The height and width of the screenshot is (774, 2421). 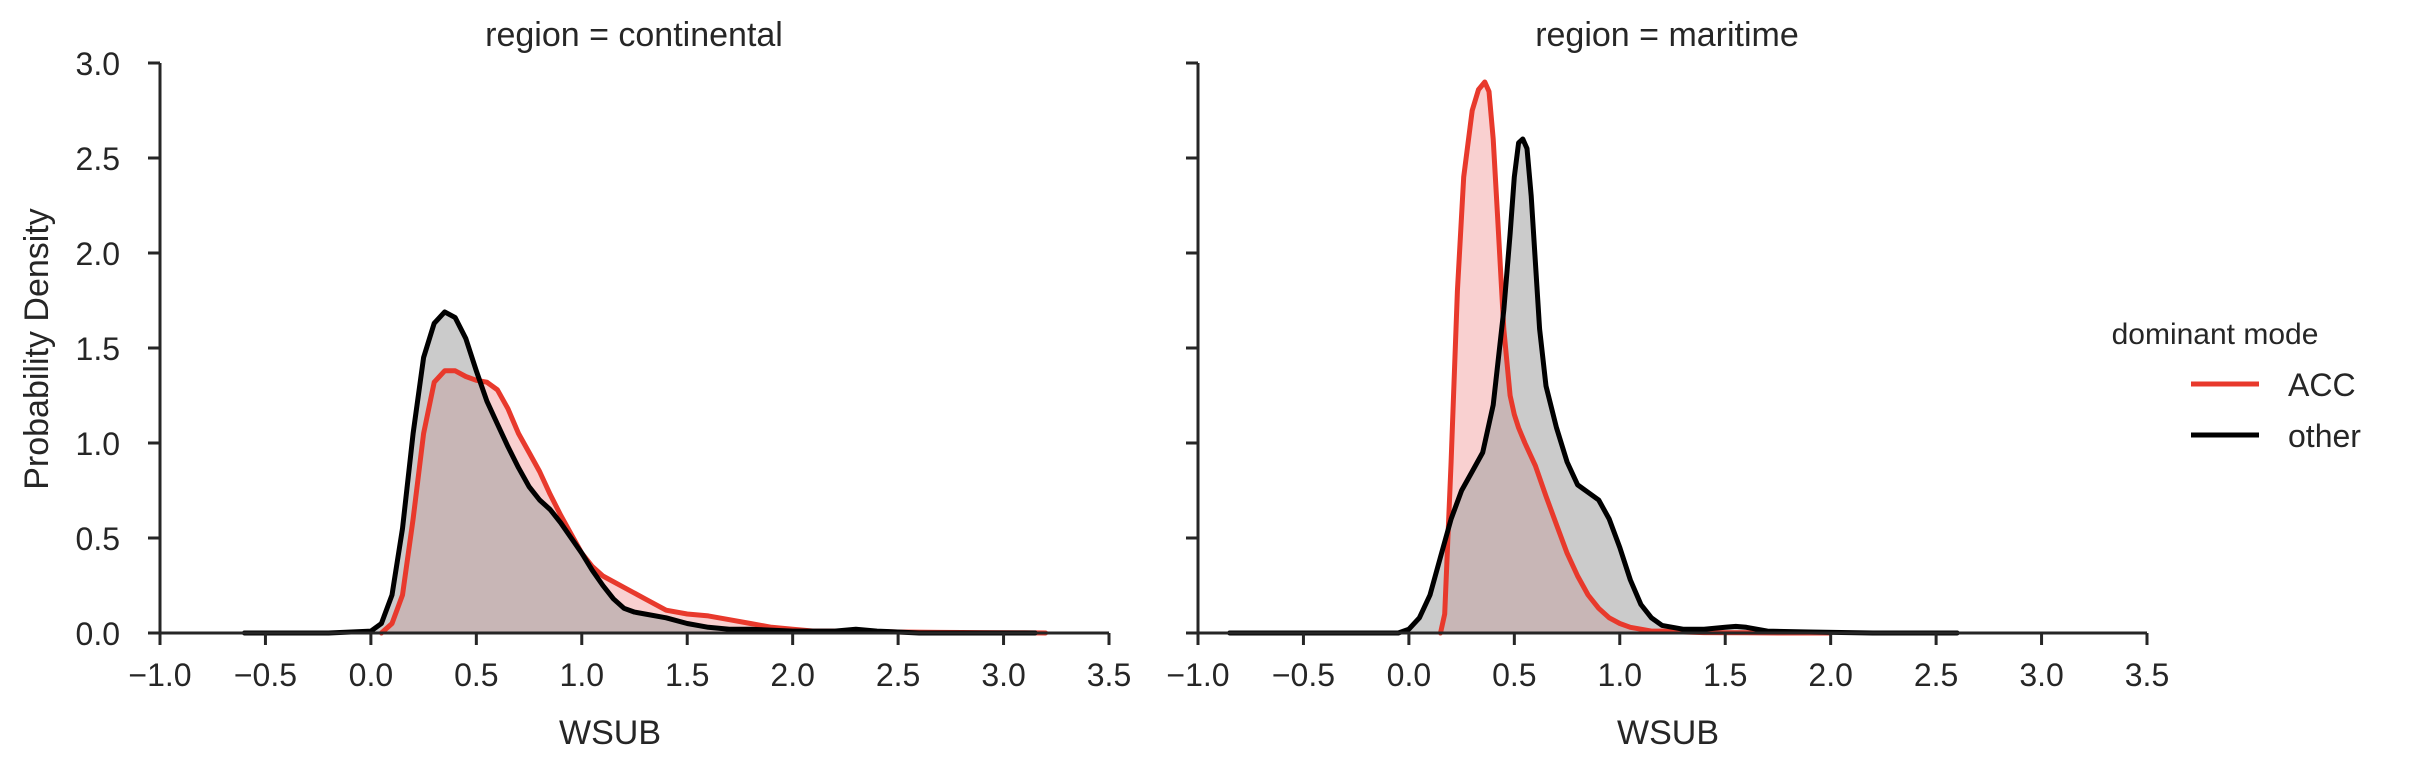 I want to click on y-tick-label: 2.0, so click(x=98, y=254).